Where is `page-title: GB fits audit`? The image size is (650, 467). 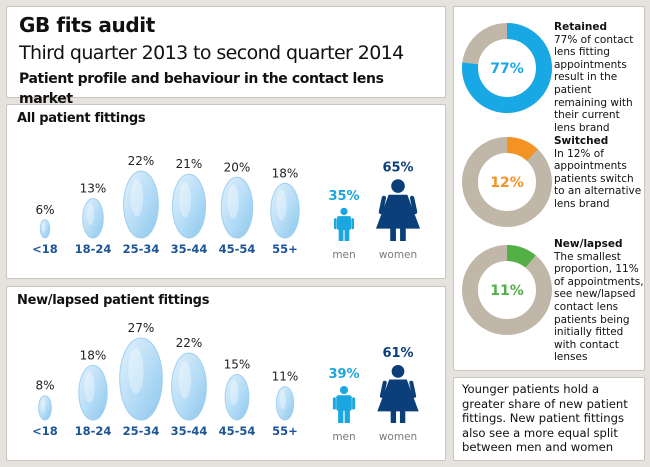 page-title: GB fits audit is located at coordinates (87, 25).